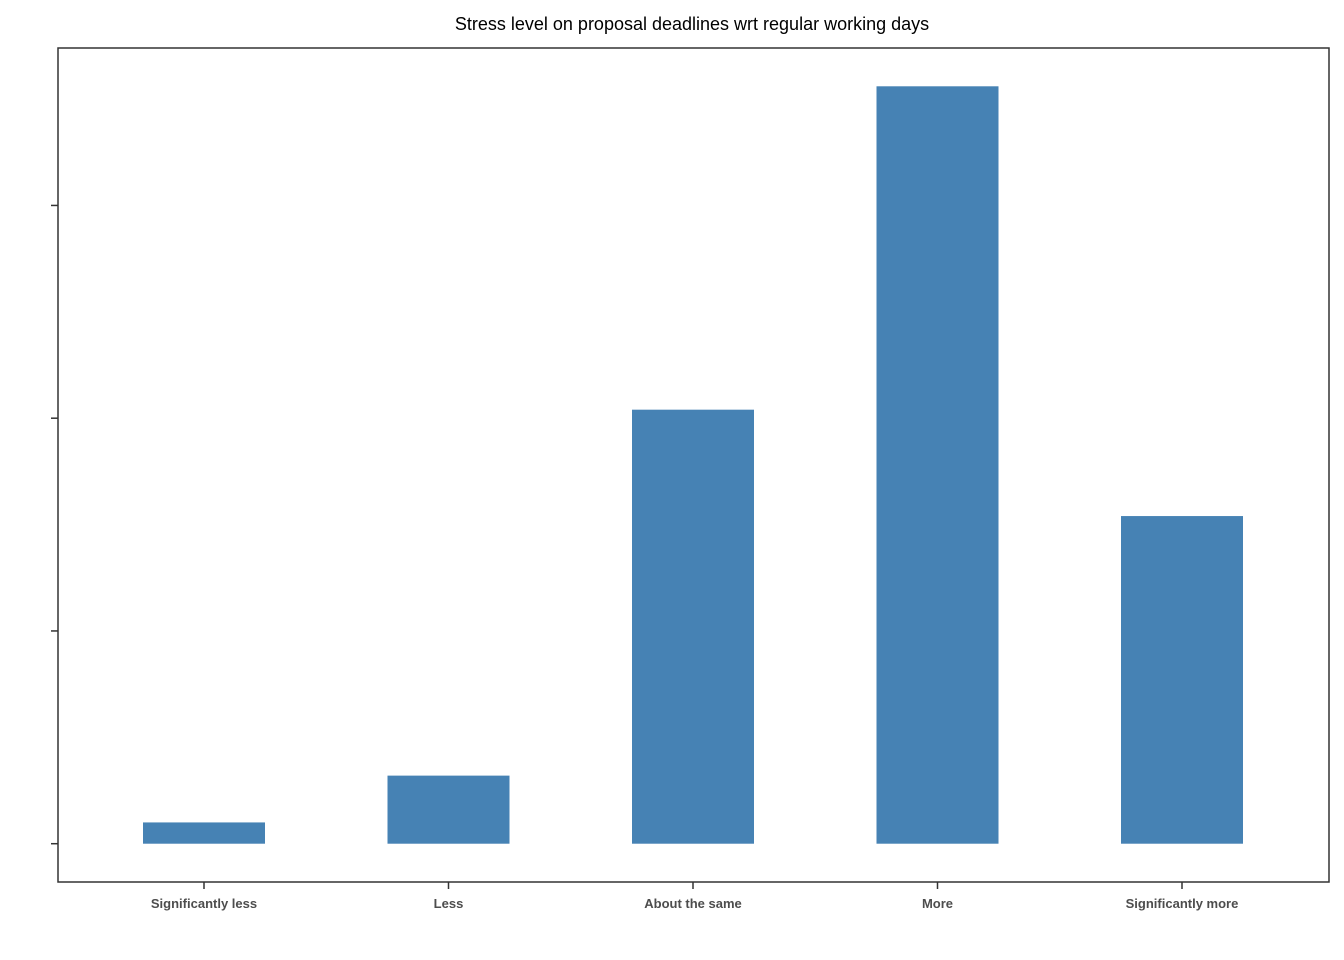  Describe the element at coordinates (54, 524) in the screenshot. I see `y-axis-ticks` at that location.